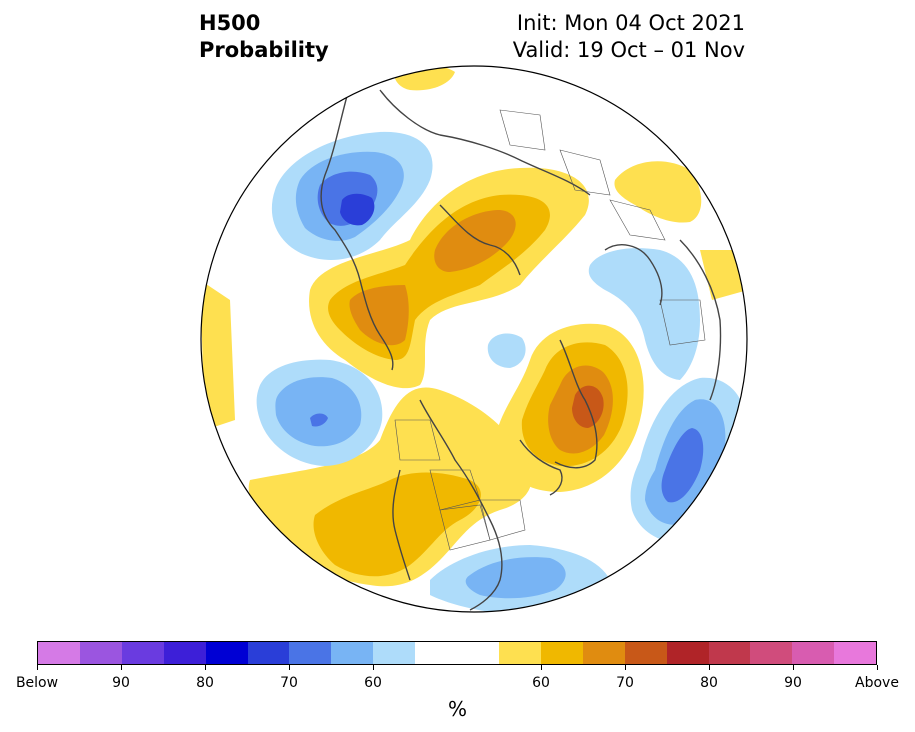 The image size is (915, 732). I want to click on colorbar-tick-label: Above, so click(877, 683).